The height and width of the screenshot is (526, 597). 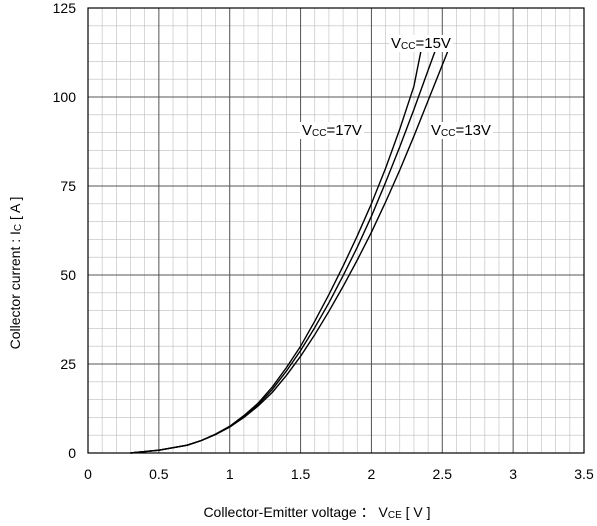 What do you see at coordinates (68, 186) in the screenshot?
I see `y-tick-label: 75` at bounding box center [68, 186].